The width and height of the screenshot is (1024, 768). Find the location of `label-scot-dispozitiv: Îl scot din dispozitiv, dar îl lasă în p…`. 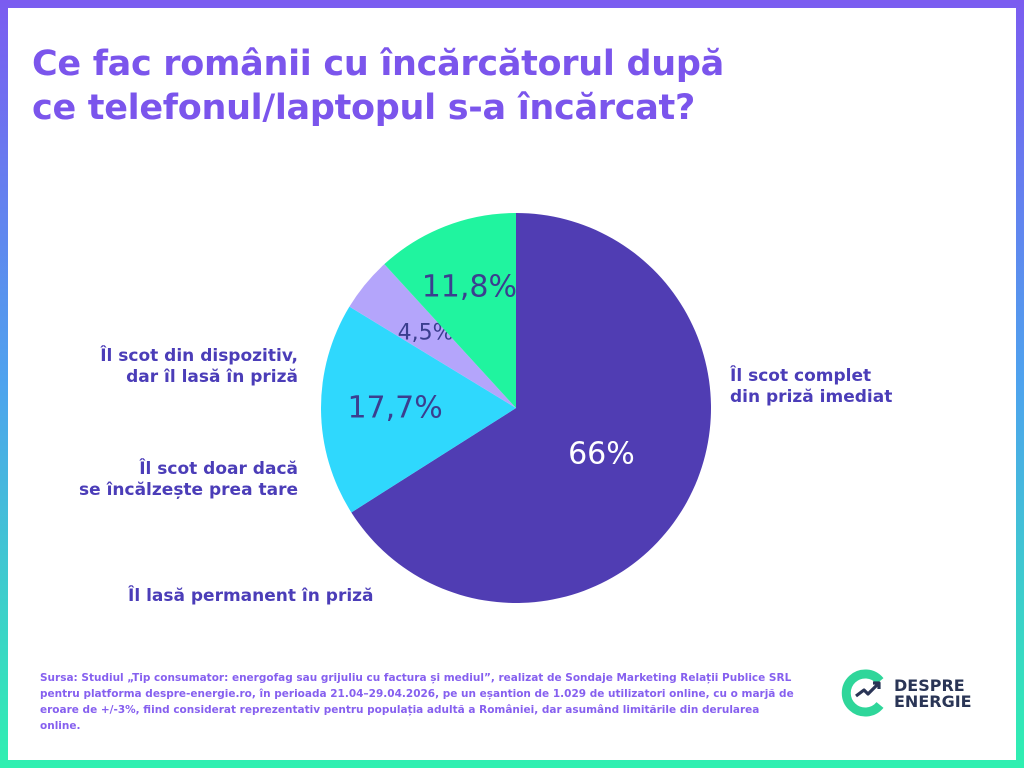

label-scot-dispozitiv: Îl scot din dispozitiv, dar îl lasă în p… is located at coordinates (199, 366).